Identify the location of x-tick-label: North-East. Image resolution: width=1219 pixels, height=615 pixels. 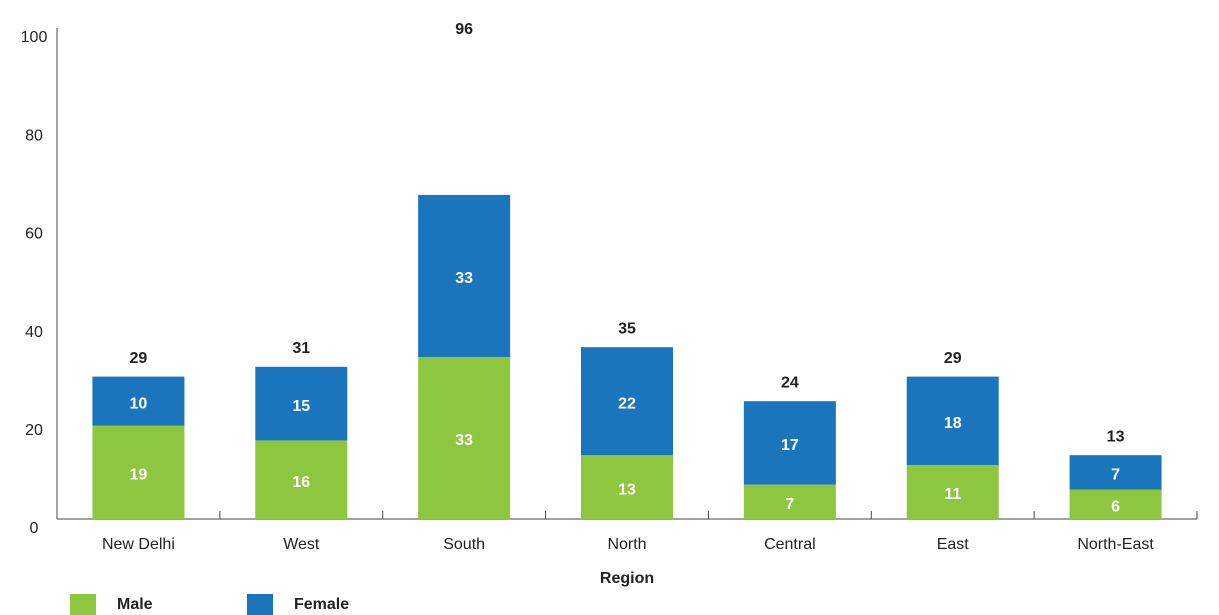
(1115, 544).